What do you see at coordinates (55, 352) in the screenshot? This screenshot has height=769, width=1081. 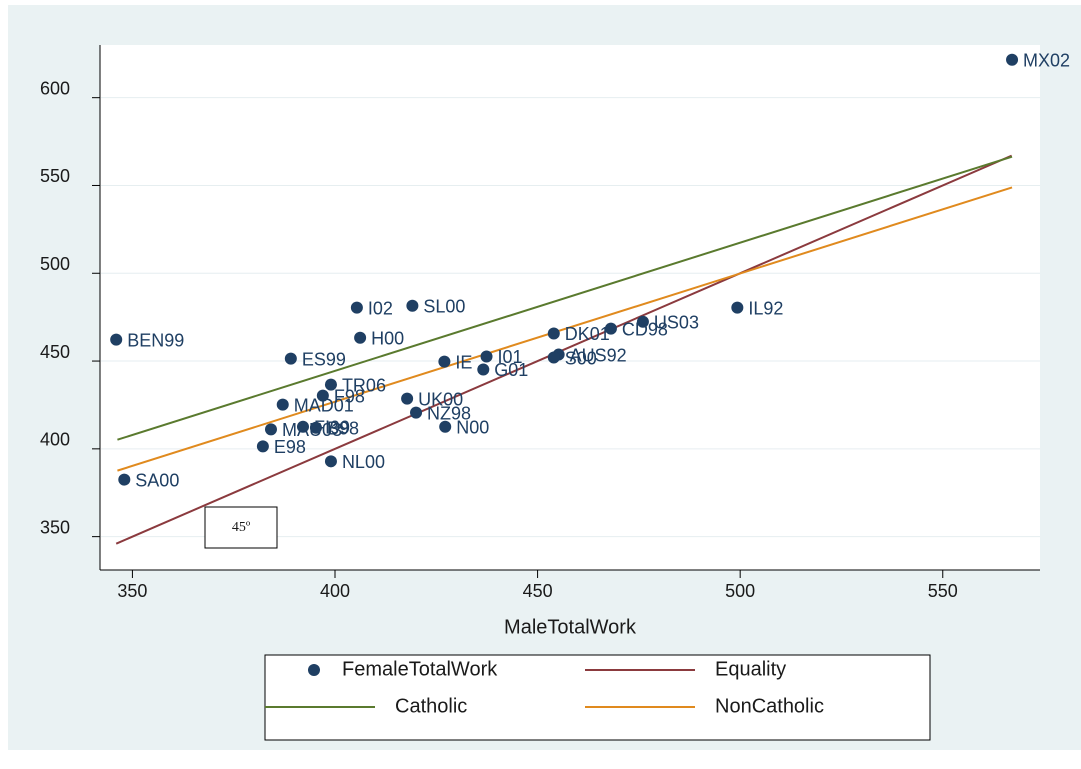 I see `y-tick-label: 450` at bounding box center [55, 352].